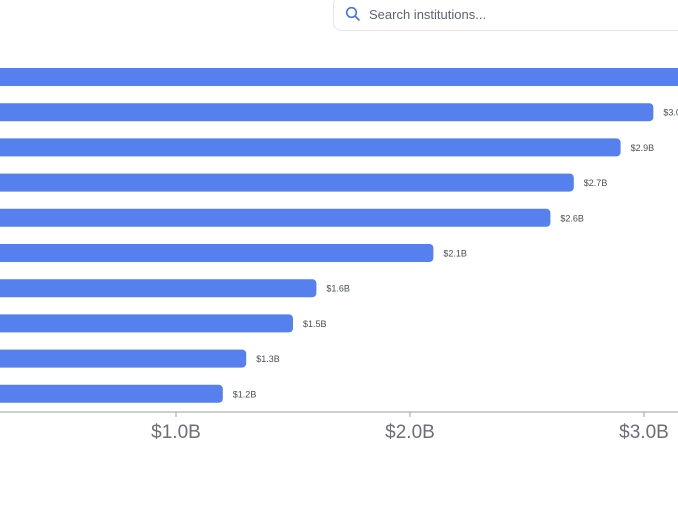 This screenshot has width=678, height=509. What do you see at coordinates (572, 218) in the screenshot?
I see `bar-value-label: $2.6B` at bounding box center [572, 218].